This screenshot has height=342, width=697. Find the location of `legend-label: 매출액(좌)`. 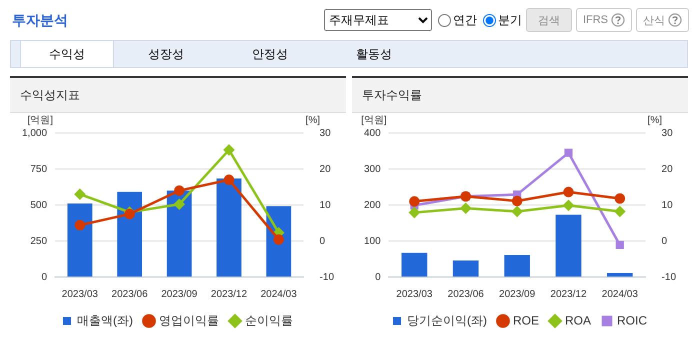

legend-label: 매출액(좌) is located at coordinates (105, 320).